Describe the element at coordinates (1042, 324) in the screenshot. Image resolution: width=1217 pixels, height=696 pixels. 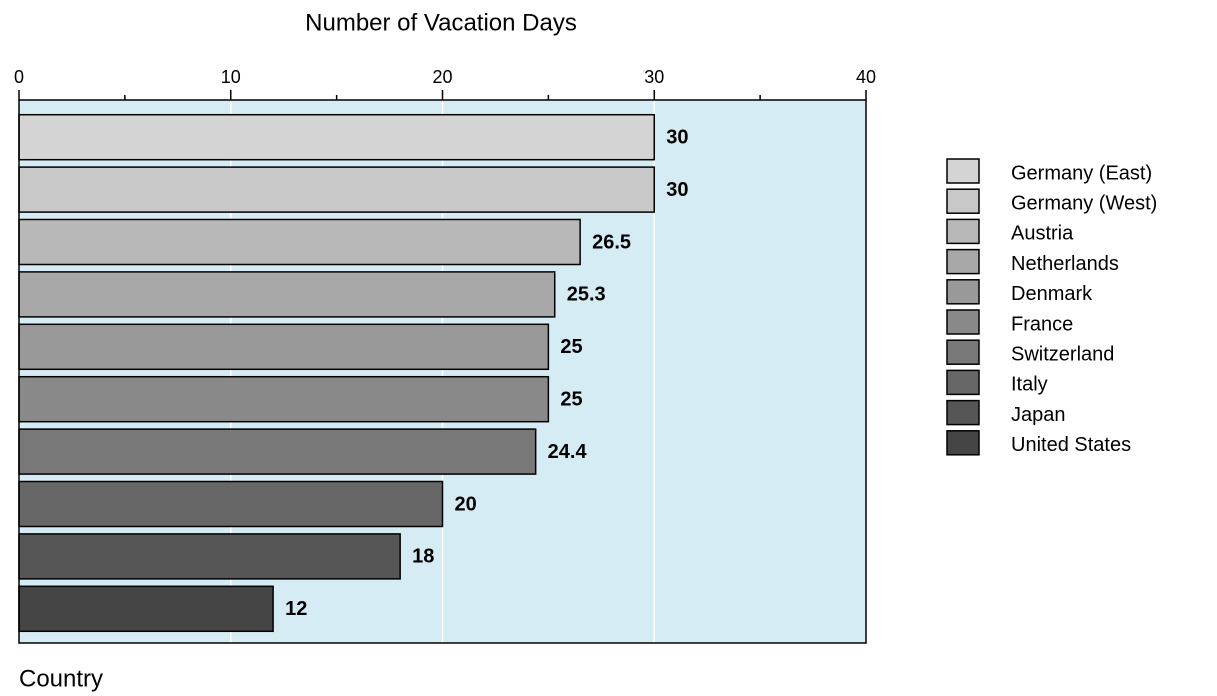
I see `legend-label: France` at that location.